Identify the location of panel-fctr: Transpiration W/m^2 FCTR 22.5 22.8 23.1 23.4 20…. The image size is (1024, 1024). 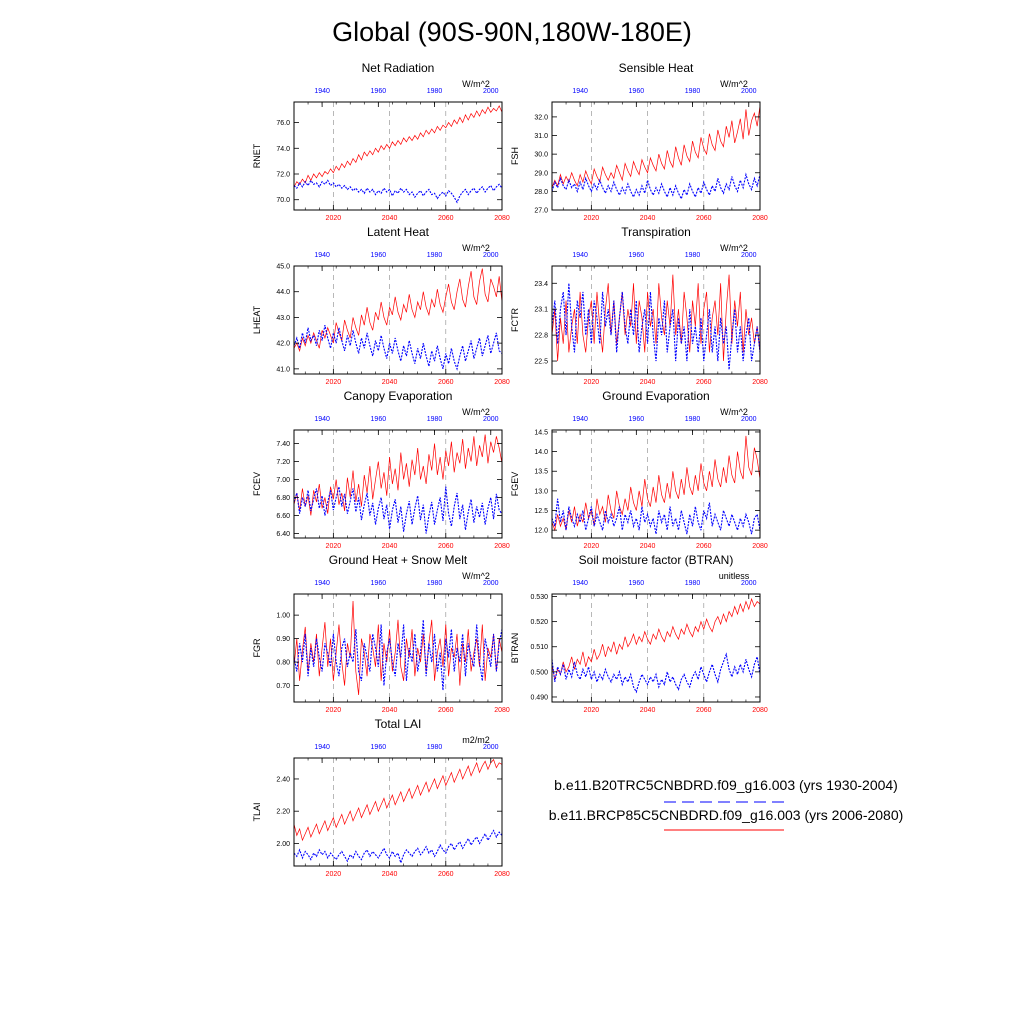
(639, 305).